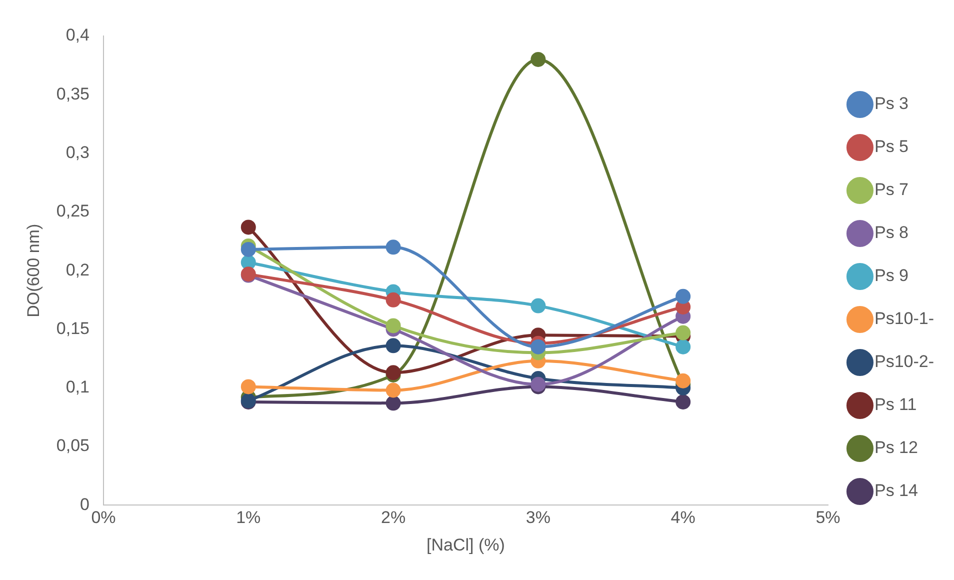 This screenshot has width=954, height=580. Describe the element at coordinates (73, 211) in the screenshot. I see `y-tick-label: 0,25` at that location.